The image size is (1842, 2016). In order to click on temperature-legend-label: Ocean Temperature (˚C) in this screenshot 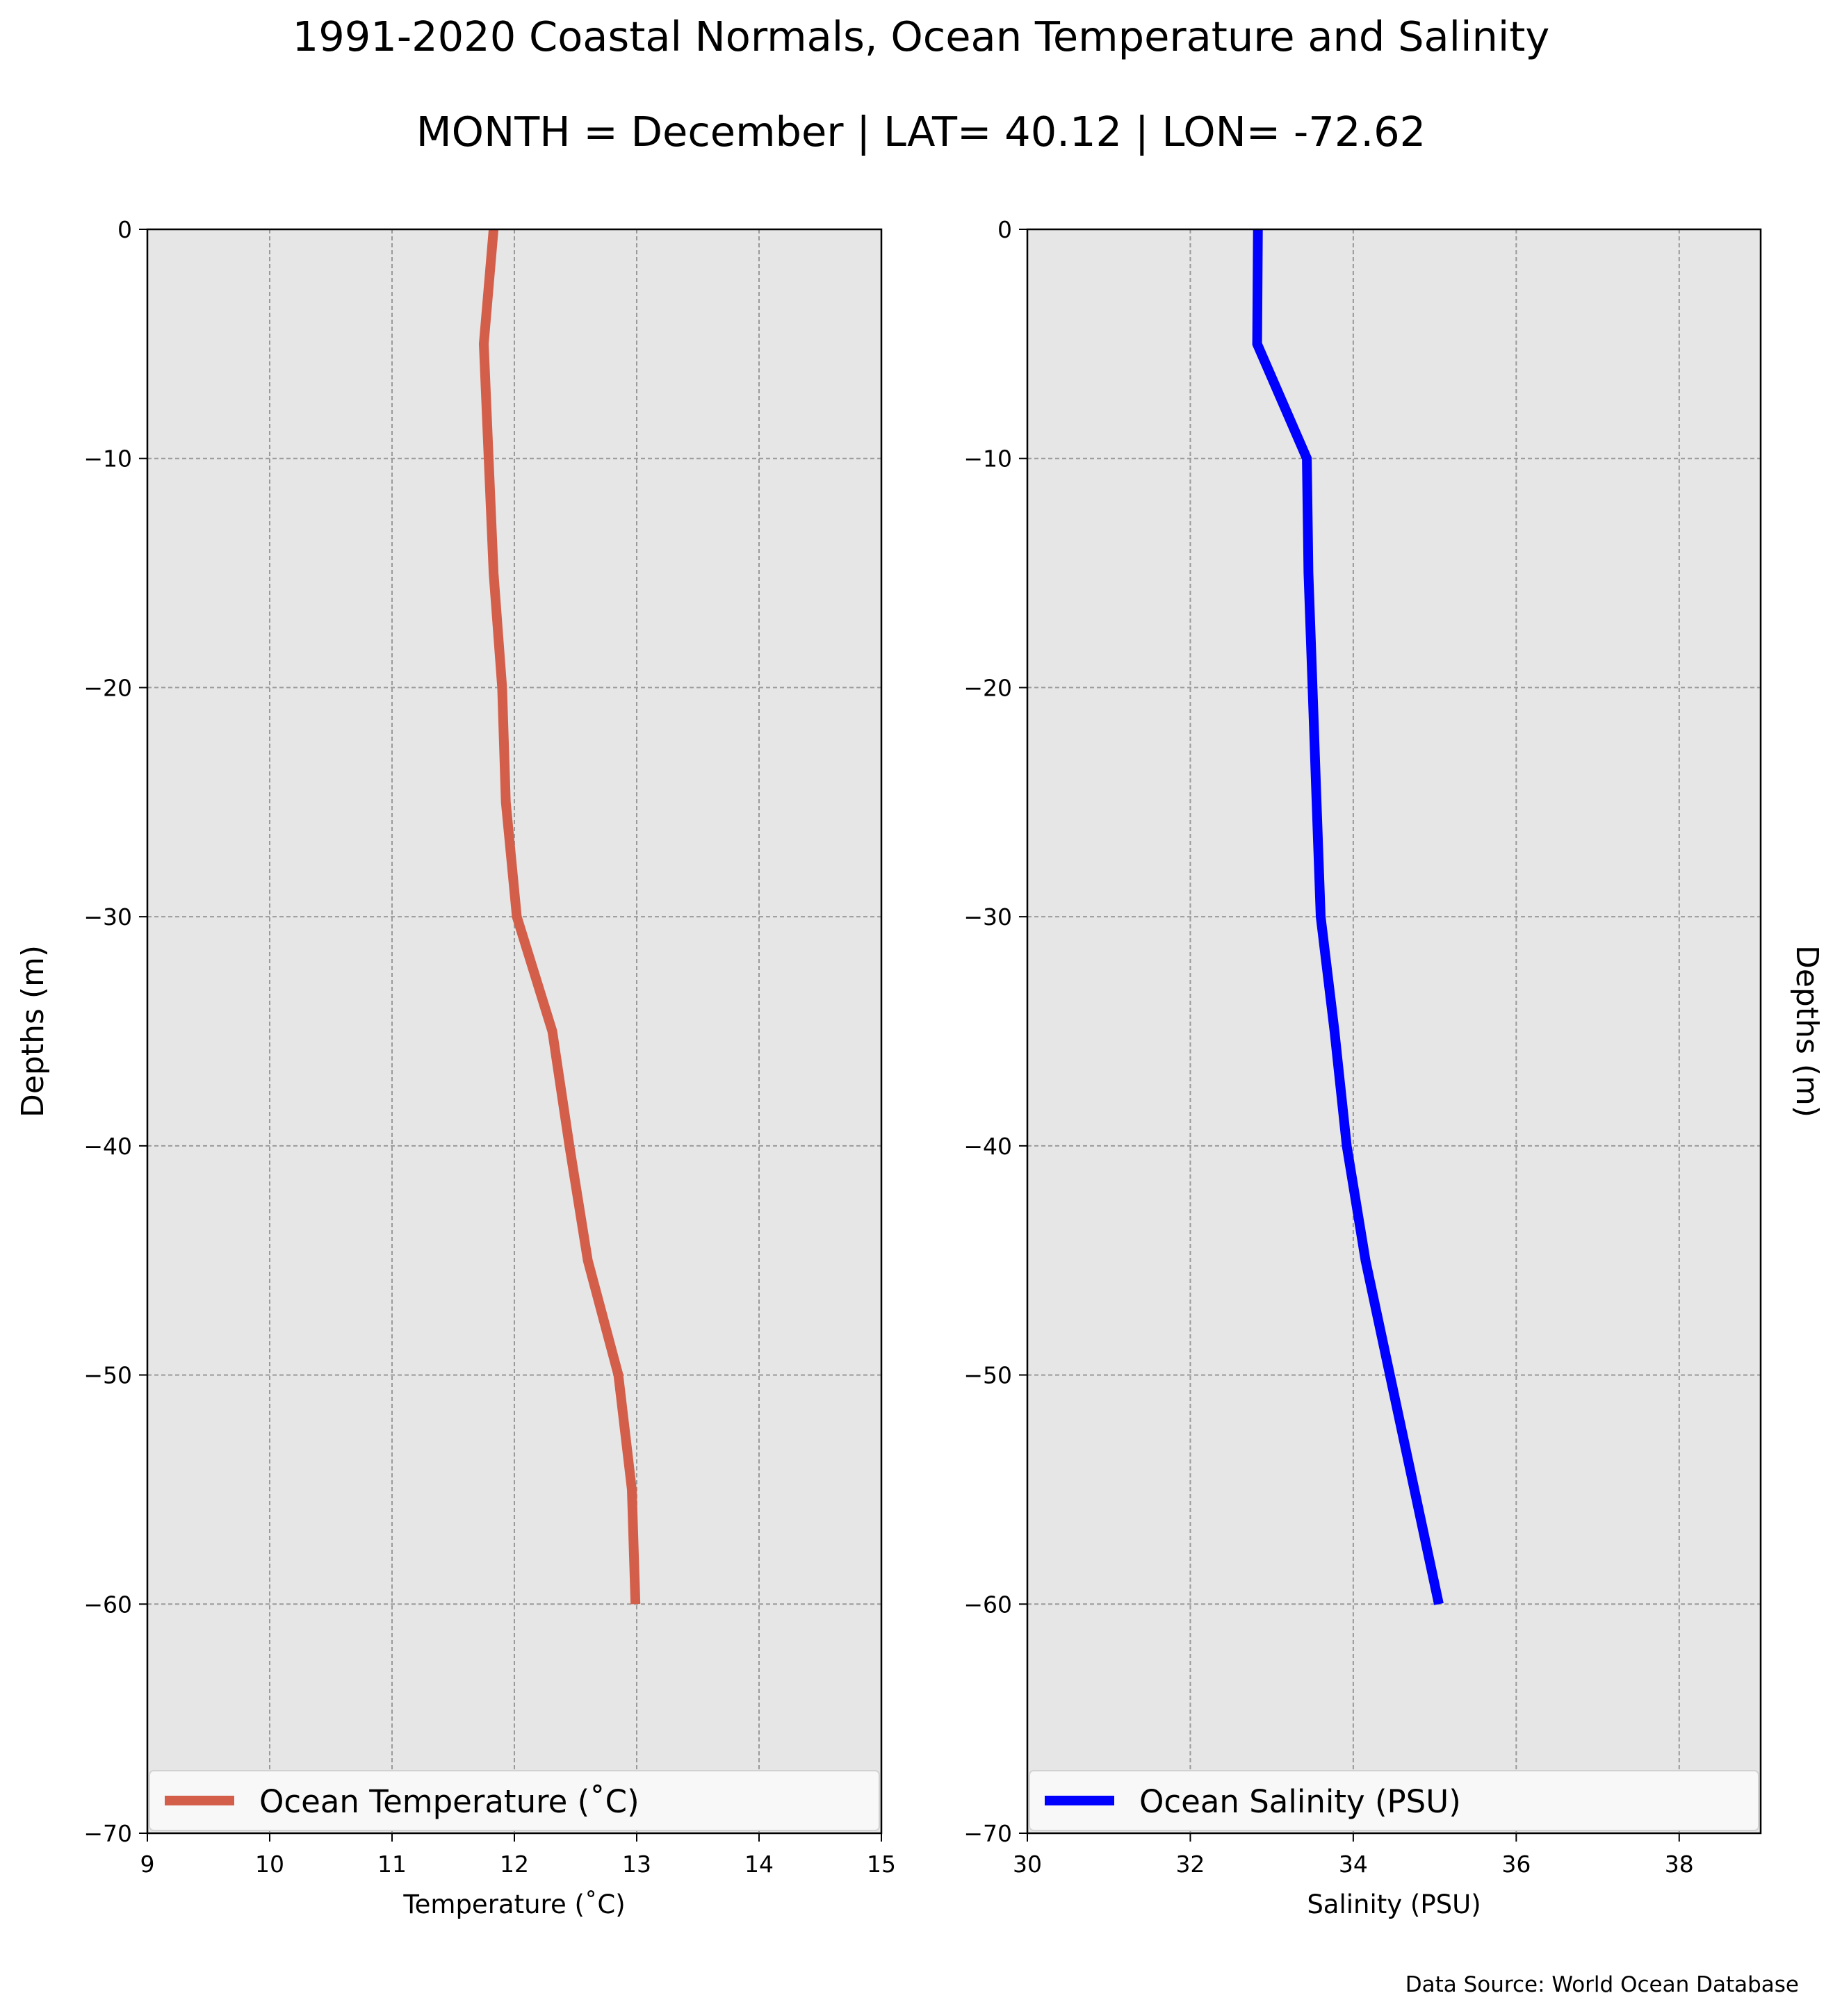, I will do `click(449, 1802)`.